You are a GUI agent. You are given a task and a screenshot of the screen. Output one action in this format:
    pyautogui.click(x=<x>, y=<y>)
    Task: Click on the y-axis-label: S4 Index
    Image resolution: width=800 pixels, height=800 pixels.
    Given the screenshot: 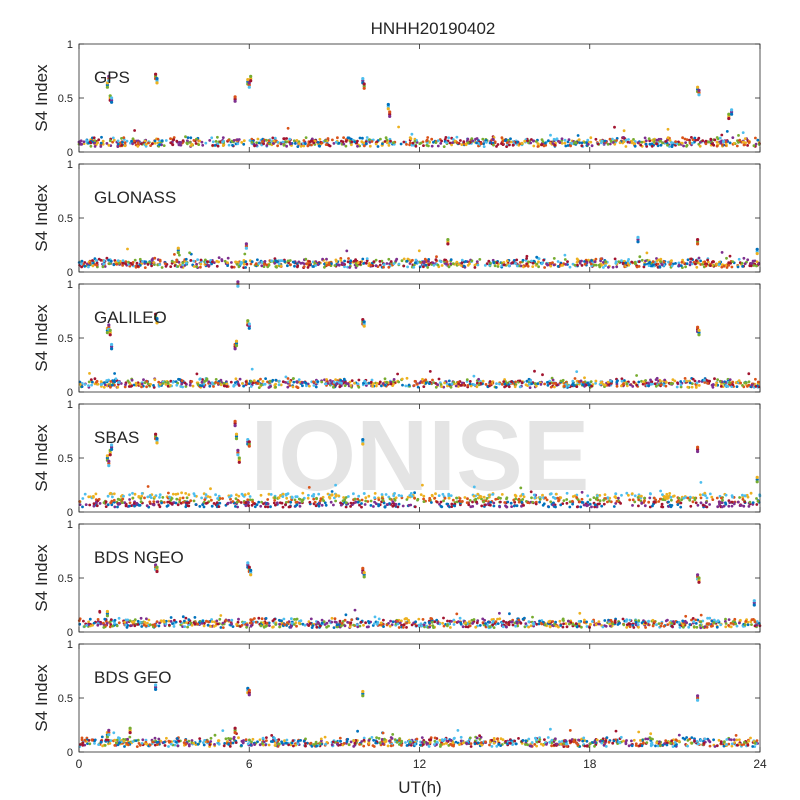 What is the action you would take?
    pyautogui.click(x=41, y=458)
    